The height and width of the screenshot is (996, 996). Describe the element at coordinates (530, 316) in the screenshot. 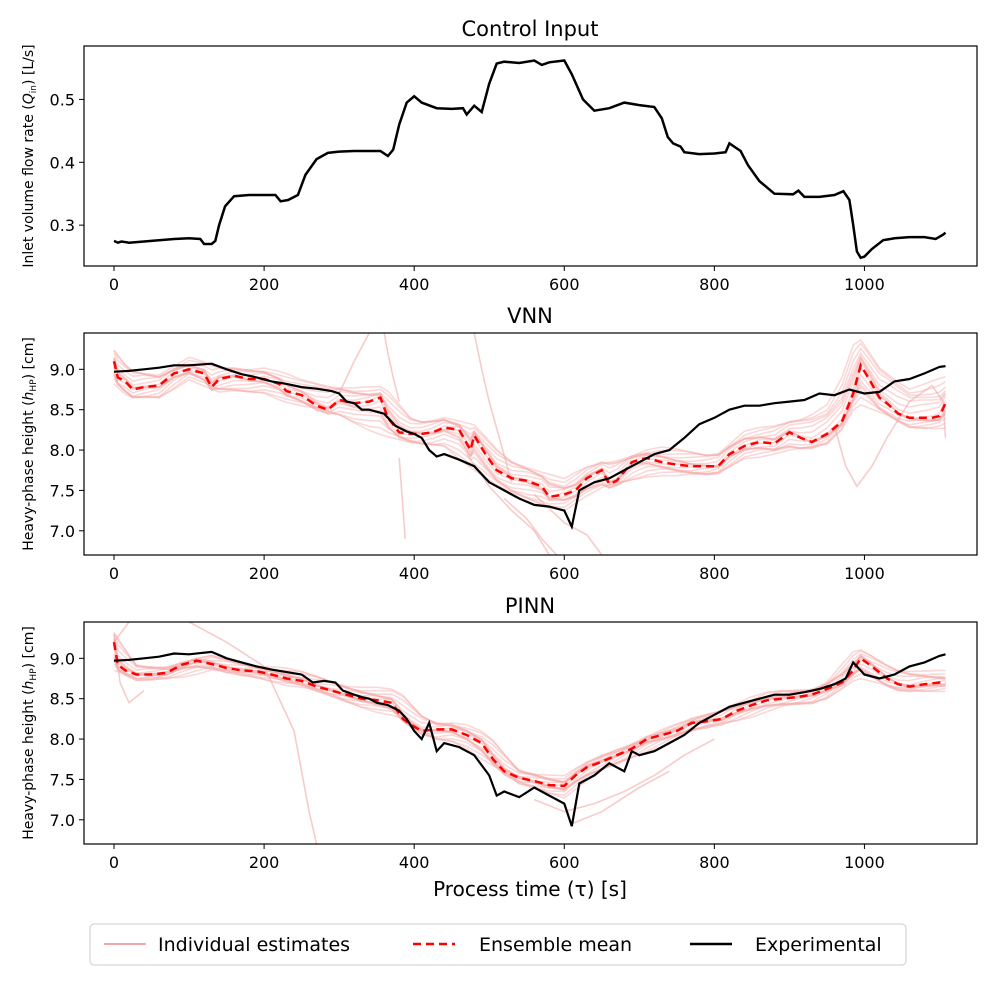

I see `panel-title: VNN` at that location.